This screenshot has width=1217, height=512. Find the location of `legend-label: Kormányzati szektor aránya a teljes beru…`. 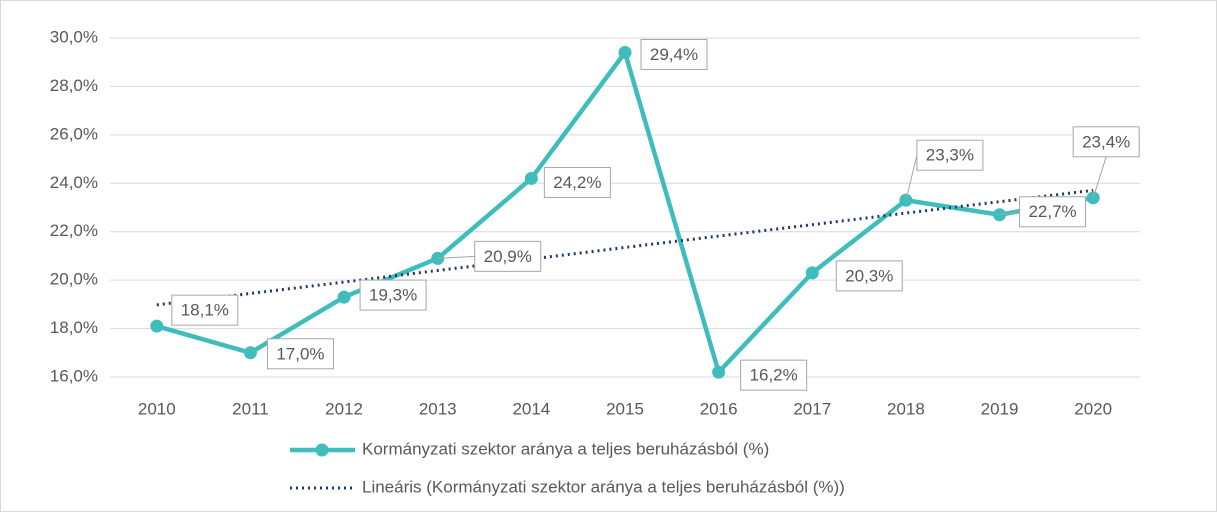

legend-label: Kormányzati szektor aránya a teljes beru… is located at coordinates (565, 448).